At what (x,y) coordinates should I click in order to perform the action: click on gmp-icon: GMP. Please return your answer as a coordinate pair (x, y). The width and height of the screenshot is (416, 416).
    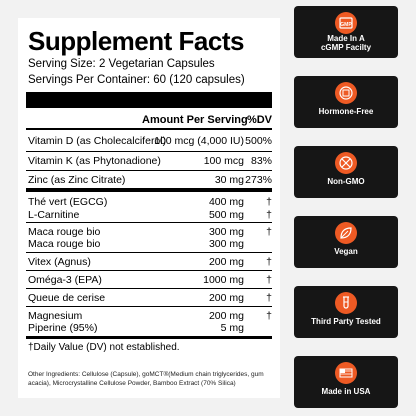
    Looking at the image, I should click on (346, 23).